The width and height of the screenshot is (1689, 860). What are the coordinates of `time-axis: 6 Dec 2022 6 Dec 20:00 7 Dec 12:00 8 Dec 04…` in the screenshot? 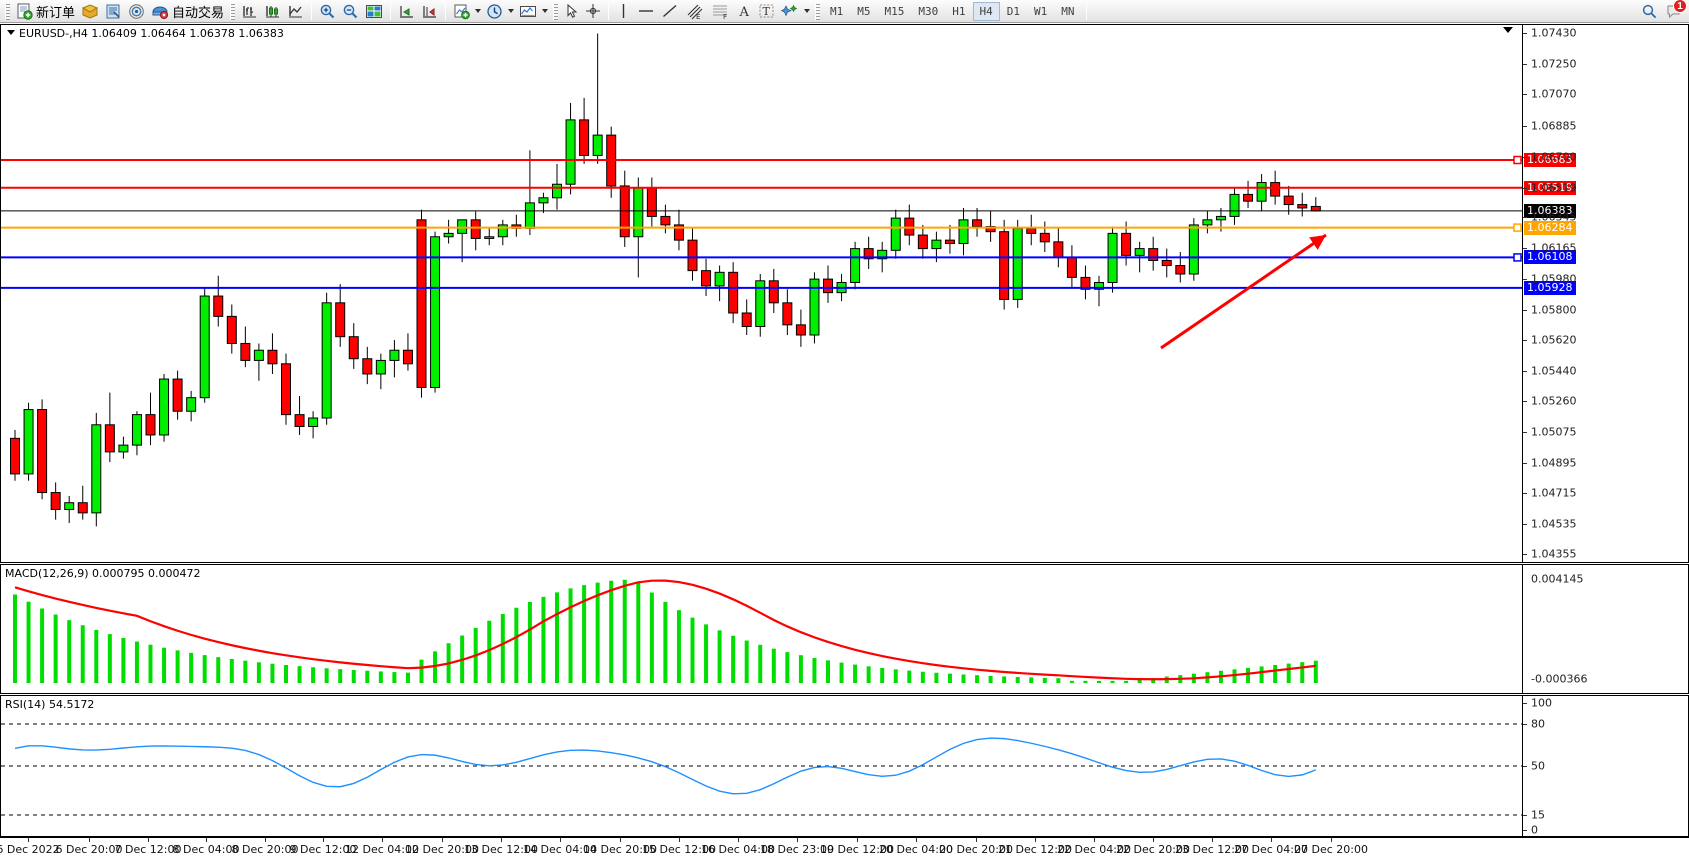 It's located at (844, 848).